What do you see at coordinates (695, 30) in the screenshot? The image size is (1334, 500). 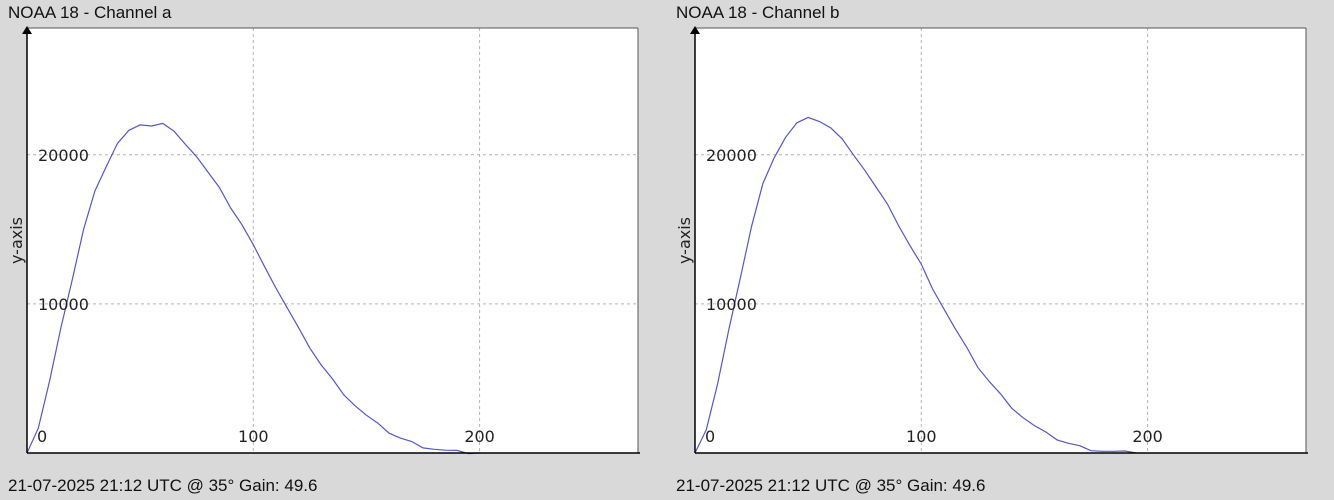 I see `channel-b-y-axis-arrow` at bounding box center [695, 30].